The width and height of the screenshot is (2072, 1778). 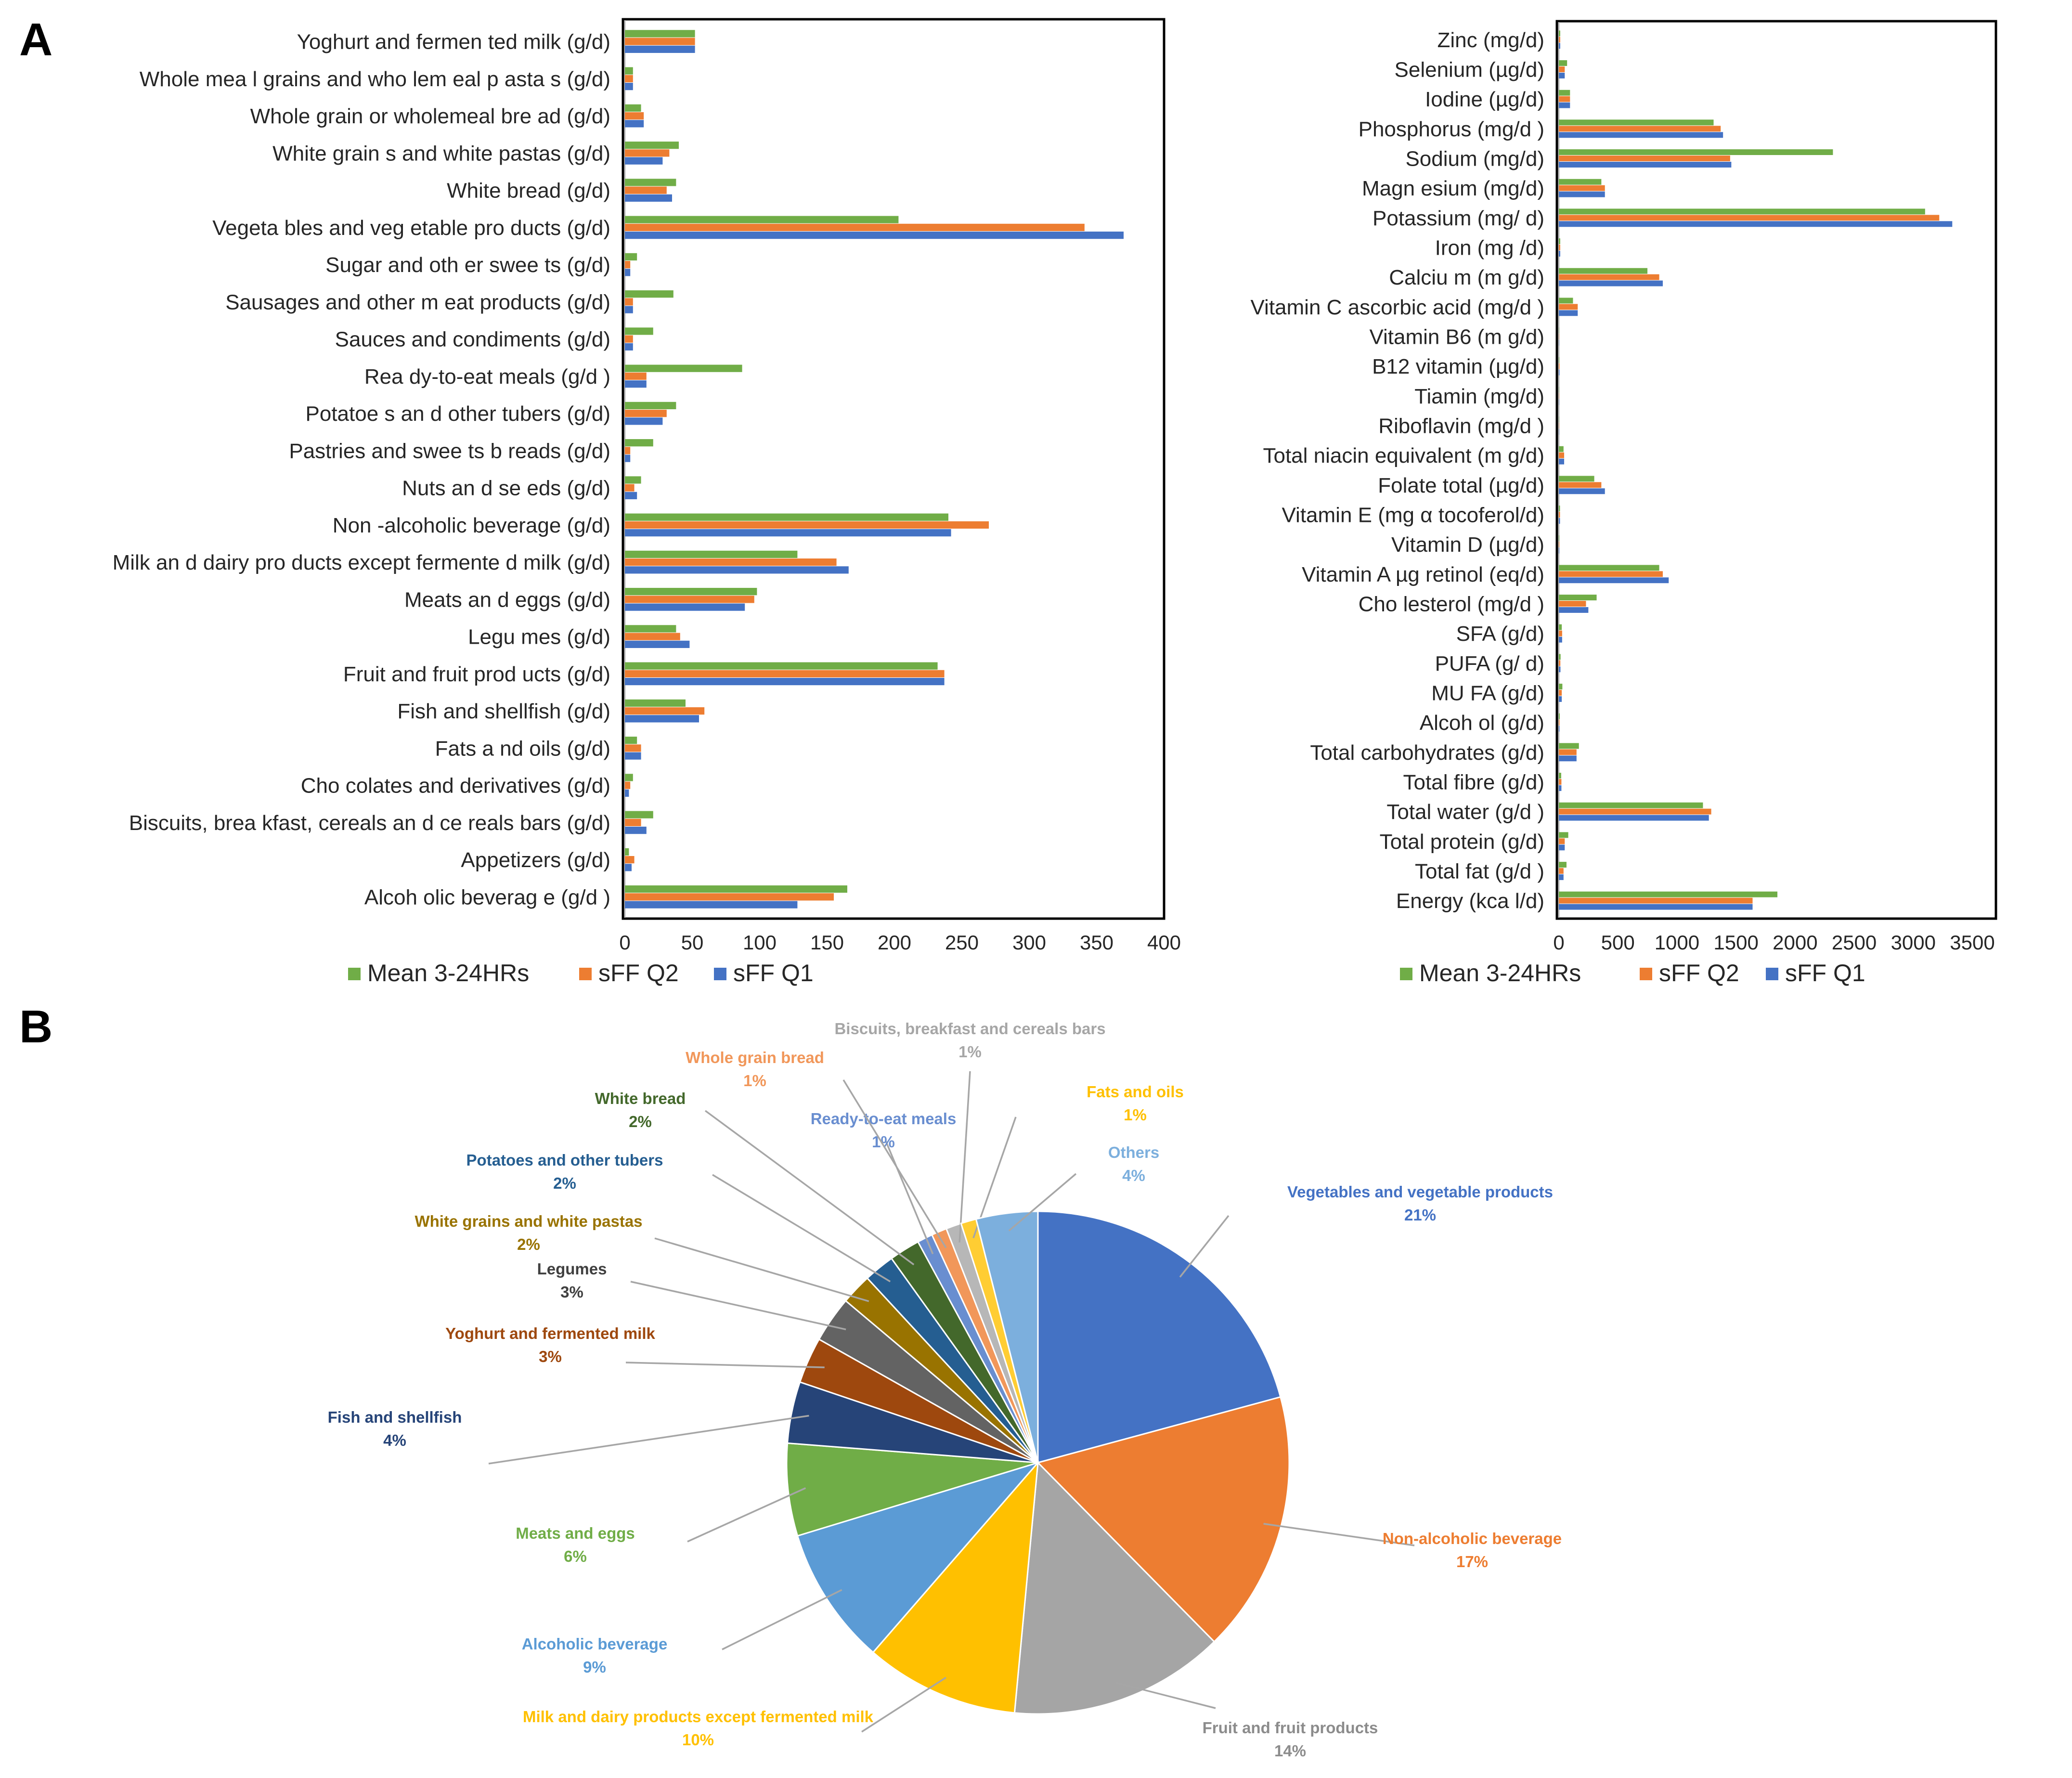 What do you see at coordinates (506, 488) in the screenshot?
I see `food-category-label: Nuts an d se eds (g/d)` at bounding box center [506, 488].